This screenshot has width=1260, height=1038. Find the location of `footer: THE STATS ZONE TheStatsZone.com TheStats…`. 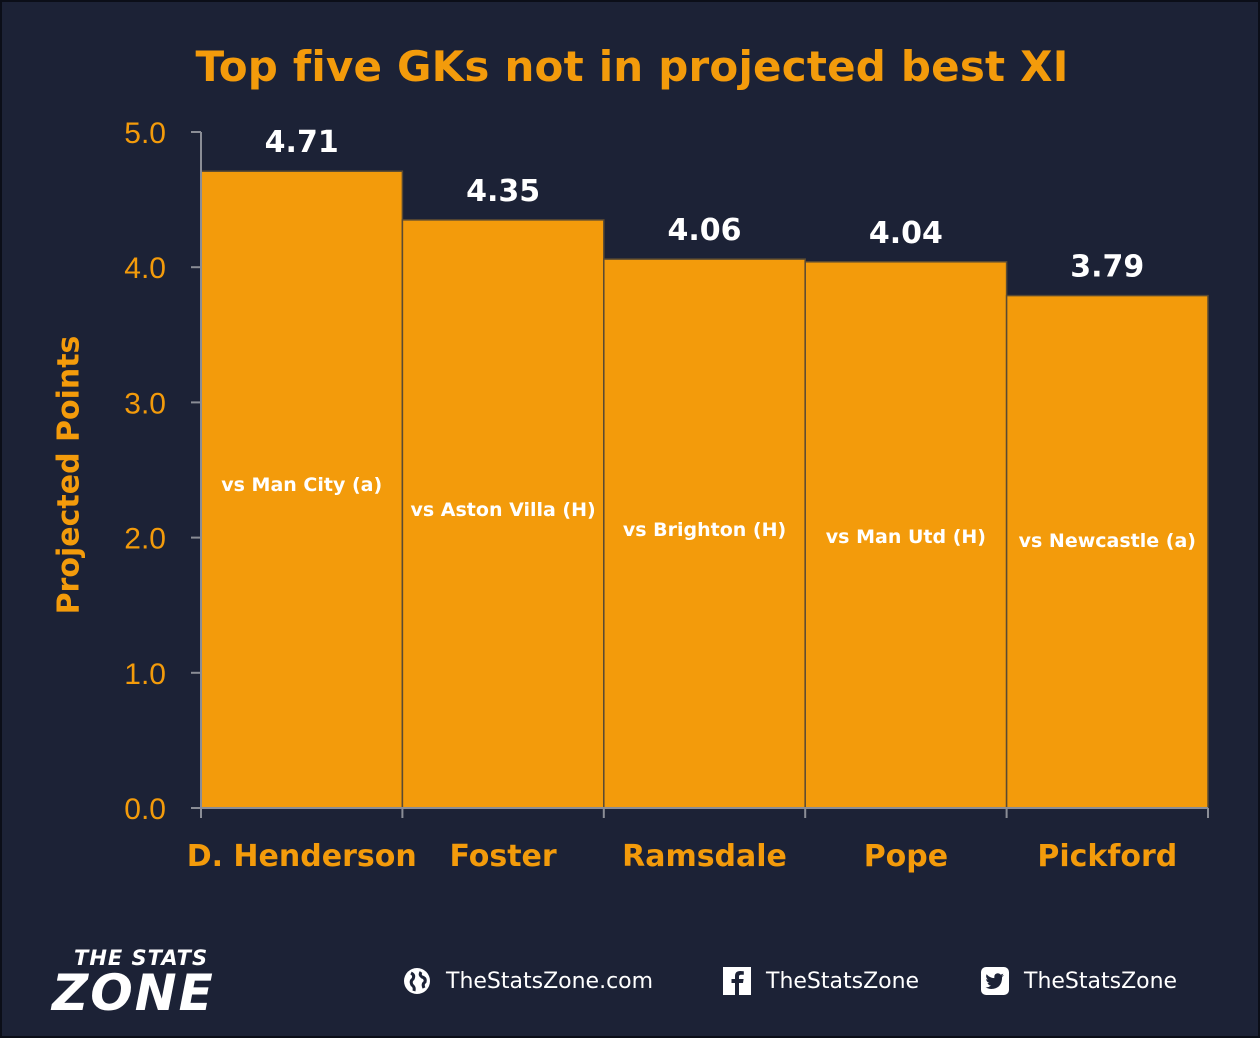

footer: THE STATS ZONE TheStatsZone.com TheStats… is located at coordinates (630, 982).